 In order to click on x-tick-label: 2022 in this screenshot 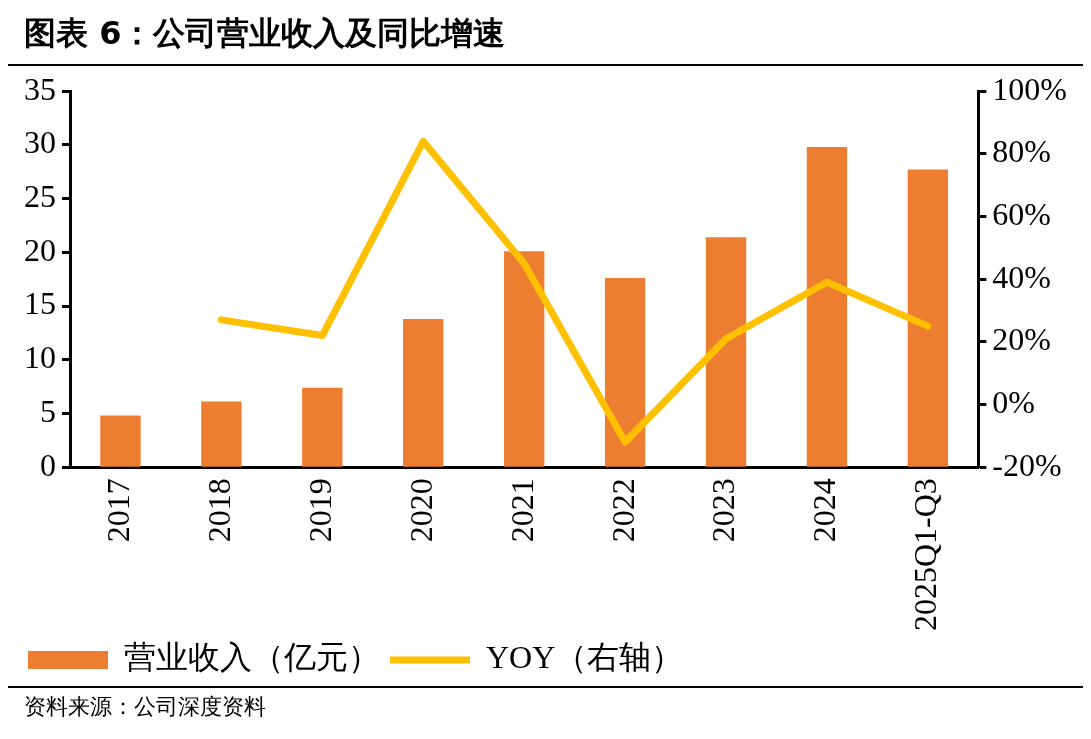, I will do `click(622, 510)`.